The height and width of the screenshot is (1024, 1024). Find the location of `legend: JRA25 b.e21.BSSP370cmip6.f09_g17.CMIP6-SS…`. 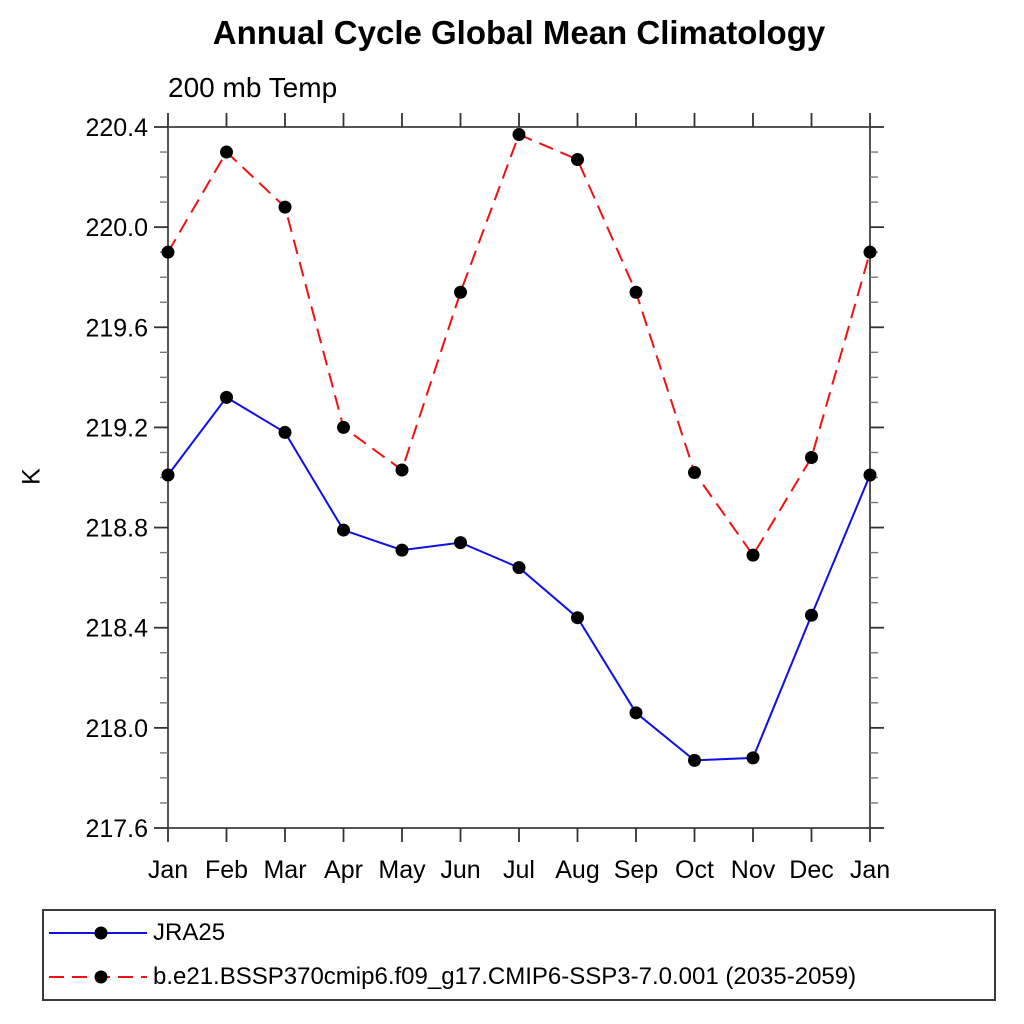

legend: JRA25 b.e21.BSSP370cmip6.f09_g17.CMIP6-SS… is located at coordinates (519, 955).